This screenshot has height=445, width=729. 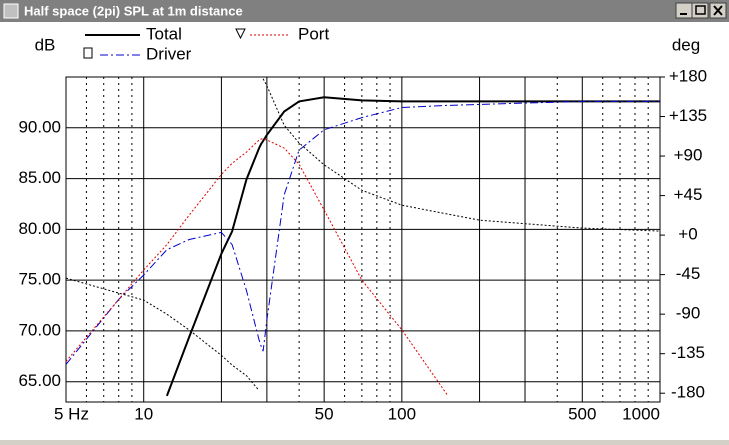 What do you see at coordinates (700, 10) in the screenshot?
I see `maximize-button` at bounding box center [700, 10].